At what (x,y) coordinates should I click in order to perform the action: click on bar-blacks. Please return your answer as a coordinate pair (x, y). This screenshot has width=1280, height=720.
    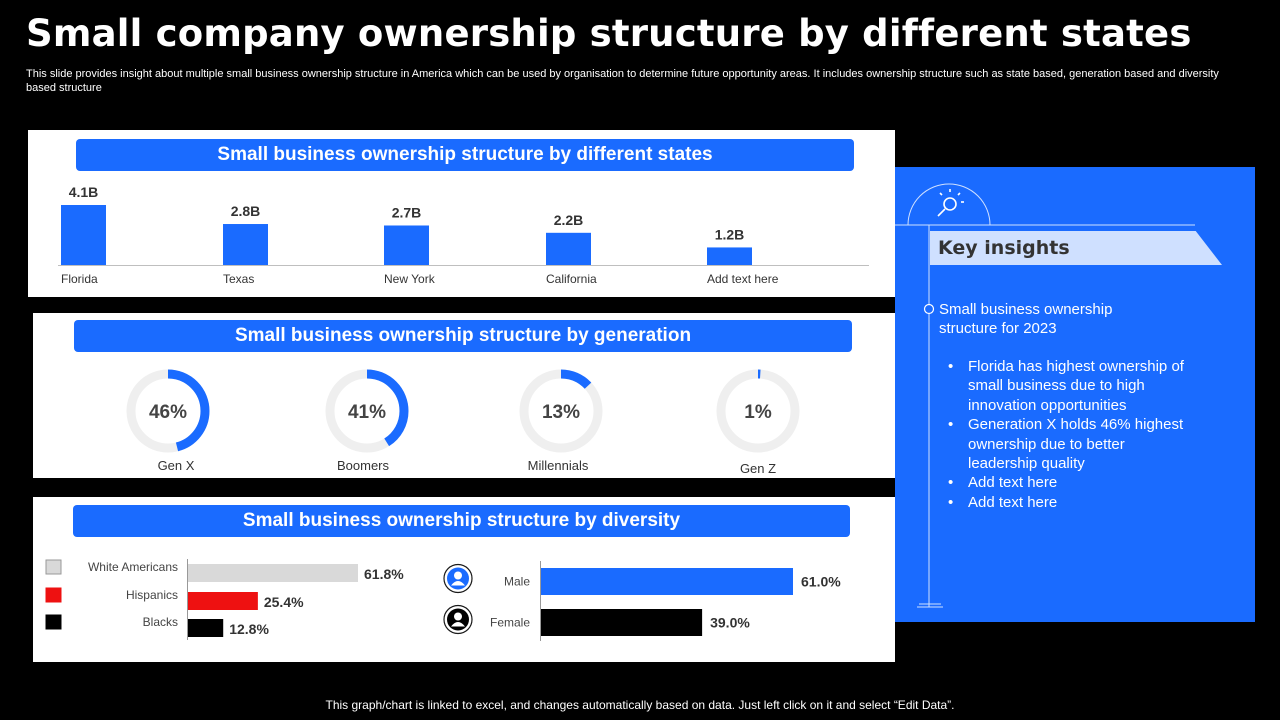
    Looking at the image, I should click on (206, 628).